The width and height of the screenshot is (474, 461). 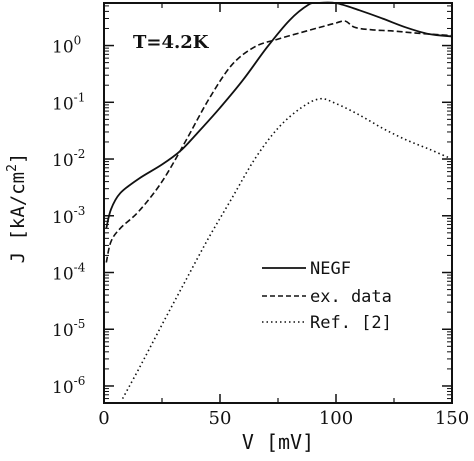 I want to click on svg-text: J [kA/cm2], so click(x=17, y=208).